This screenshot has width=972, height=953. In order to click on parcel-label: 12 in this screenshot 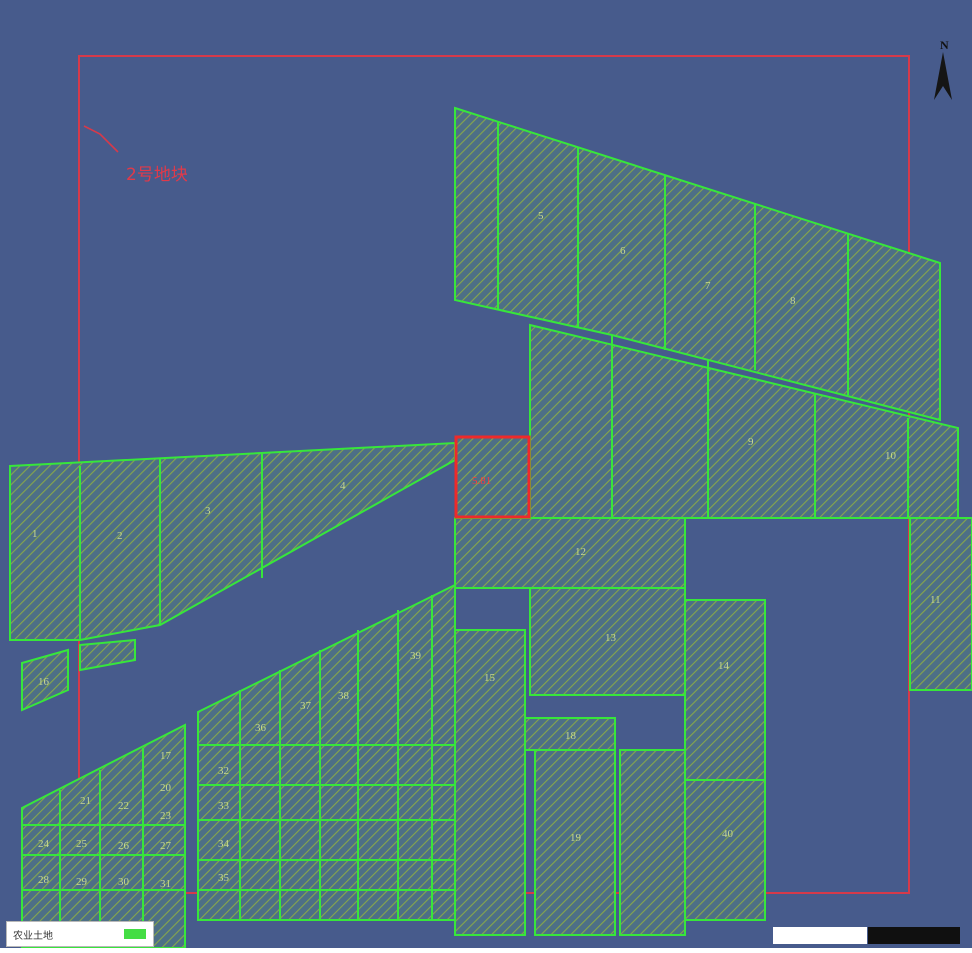, I will do `click(580, 552)`.